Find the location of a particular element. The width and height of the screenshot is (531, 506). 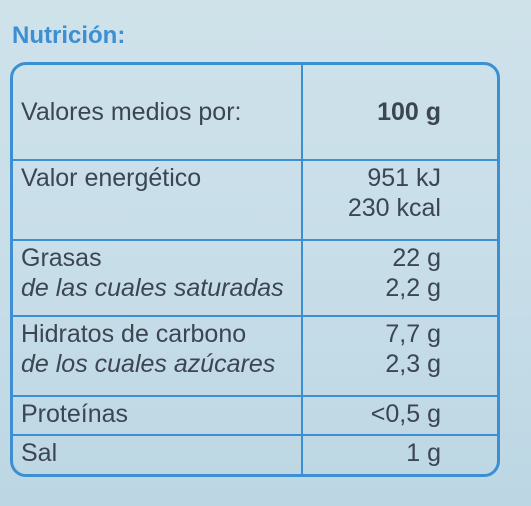

table-row: Grasas de las cuales saturadas 22 g 2,2 g is located at coordinates (255, 277).